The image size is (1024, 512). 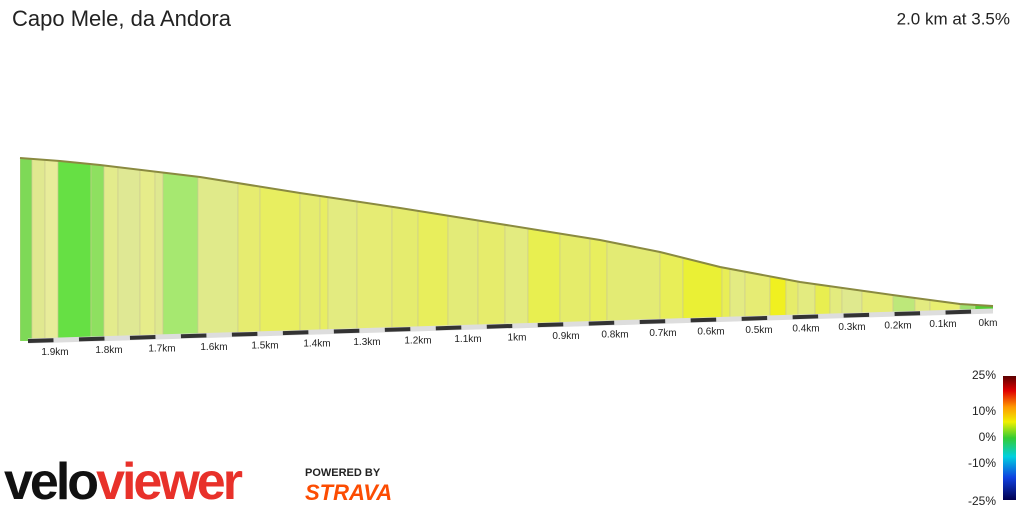 I want to click on distance-label: 0.5km, so click(x=758, y=330).